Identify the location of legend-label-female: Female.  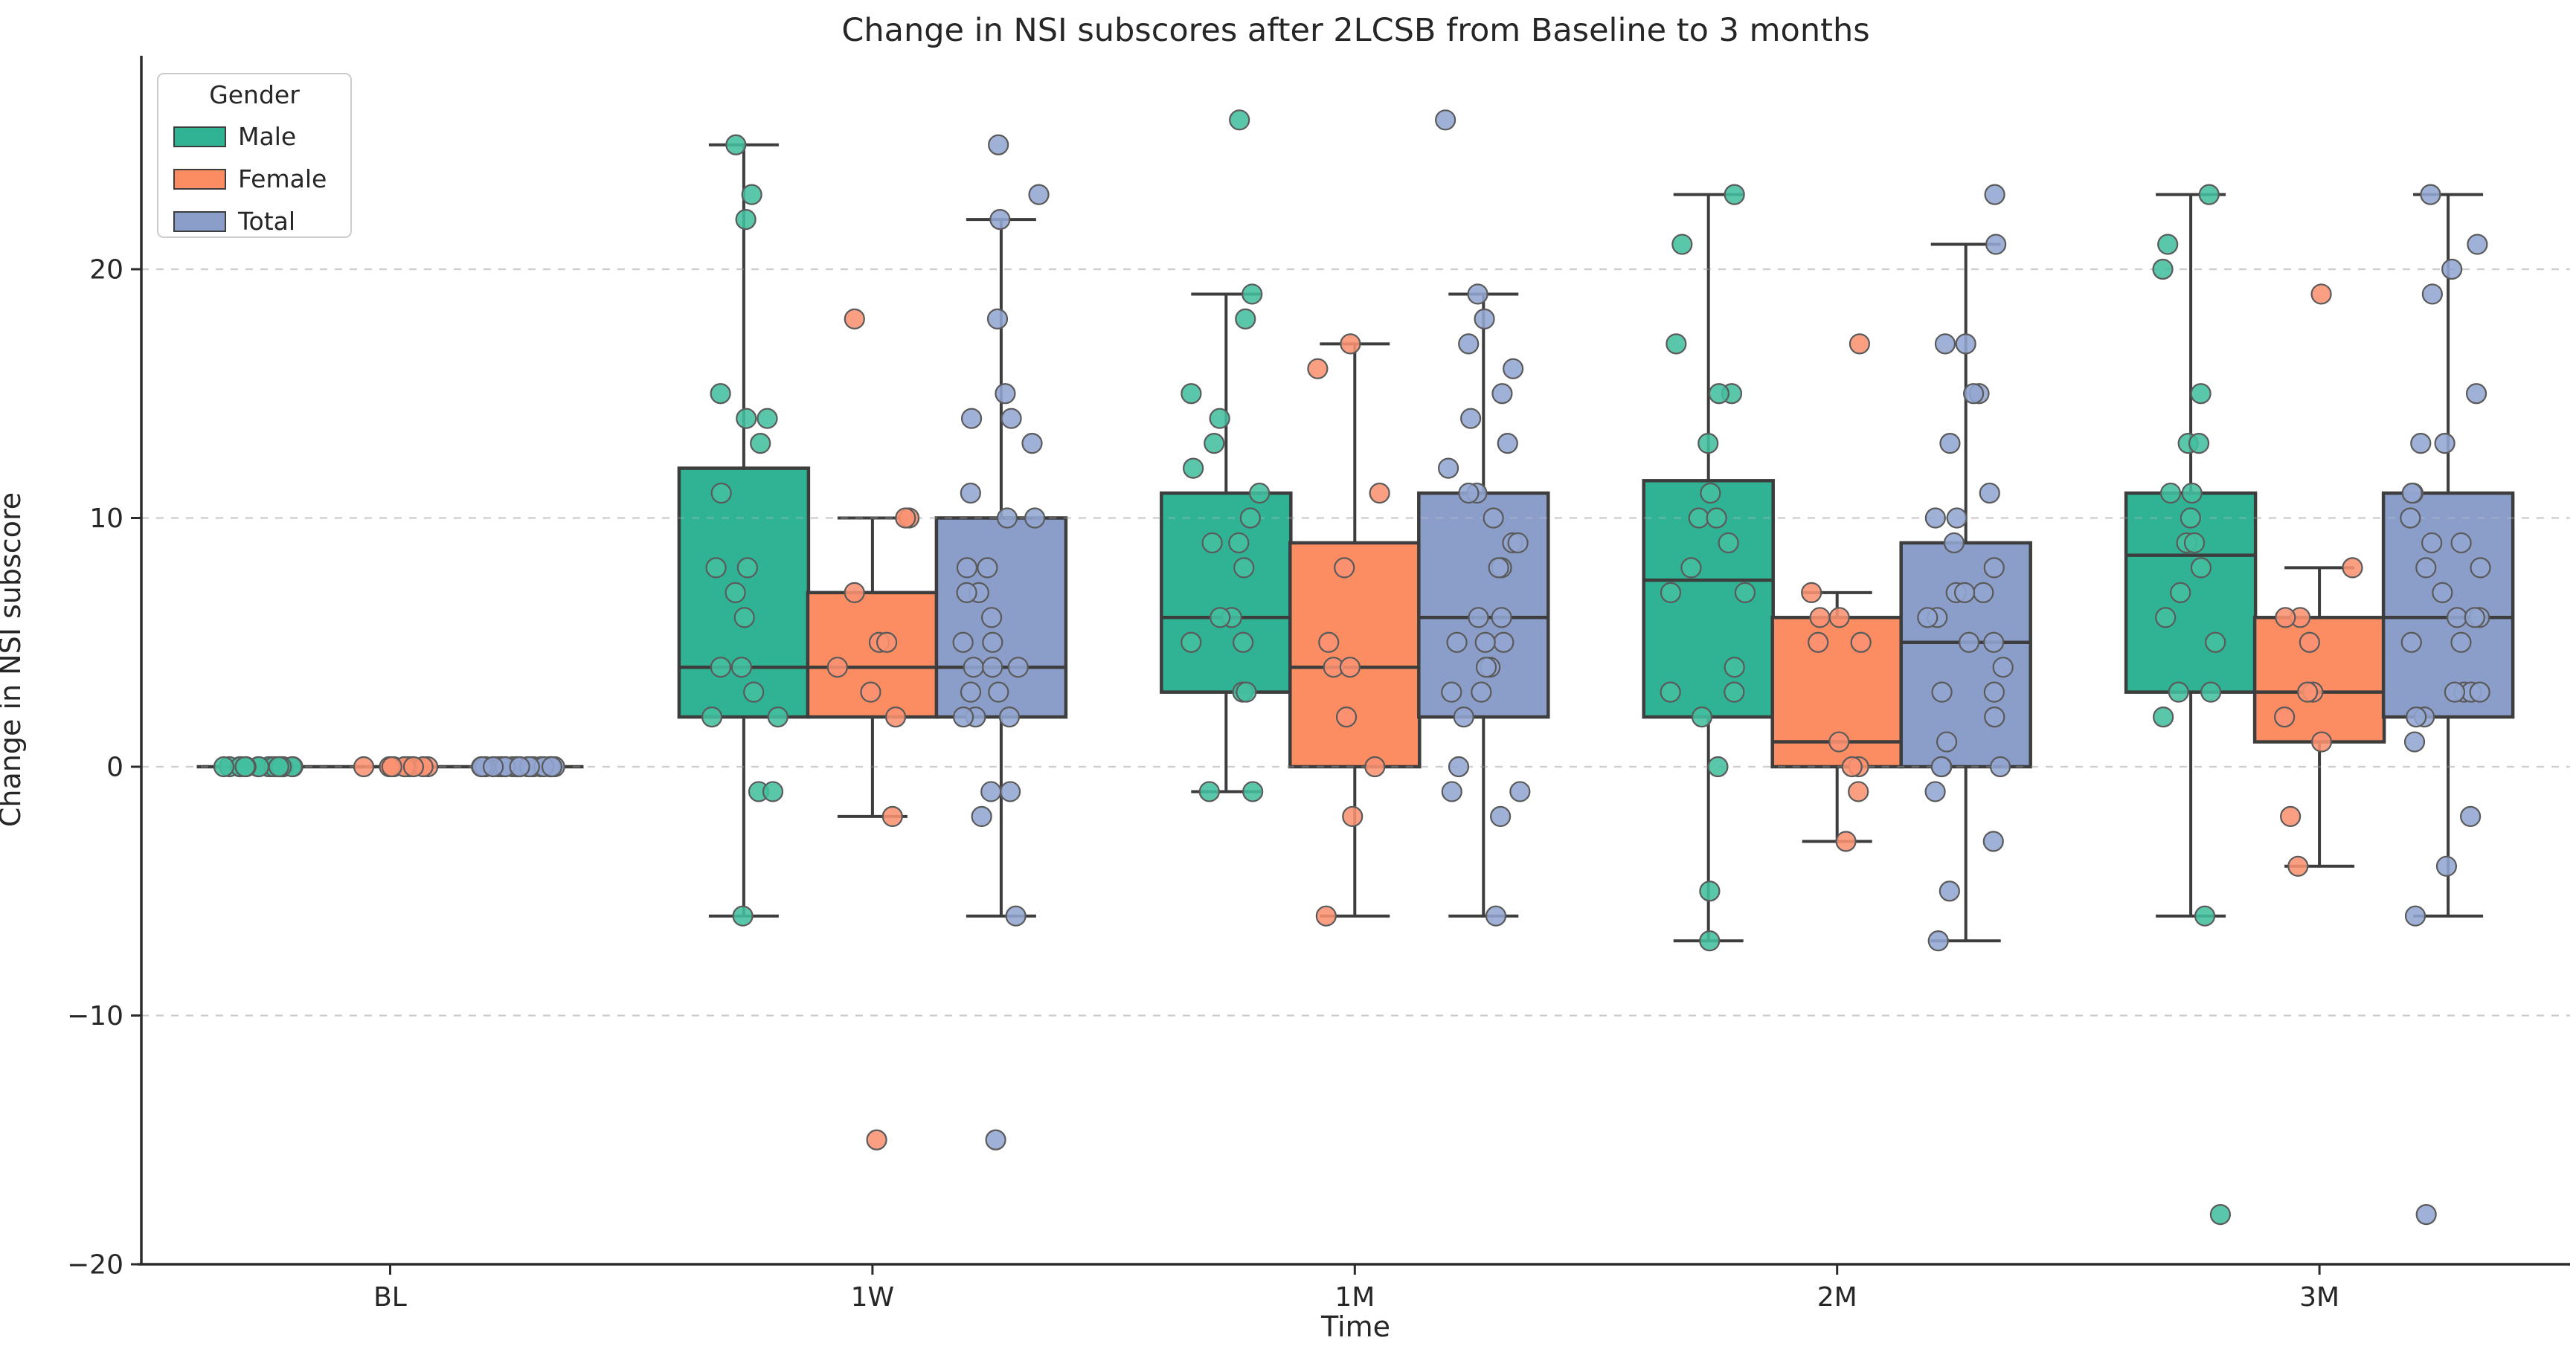
(282, 178).